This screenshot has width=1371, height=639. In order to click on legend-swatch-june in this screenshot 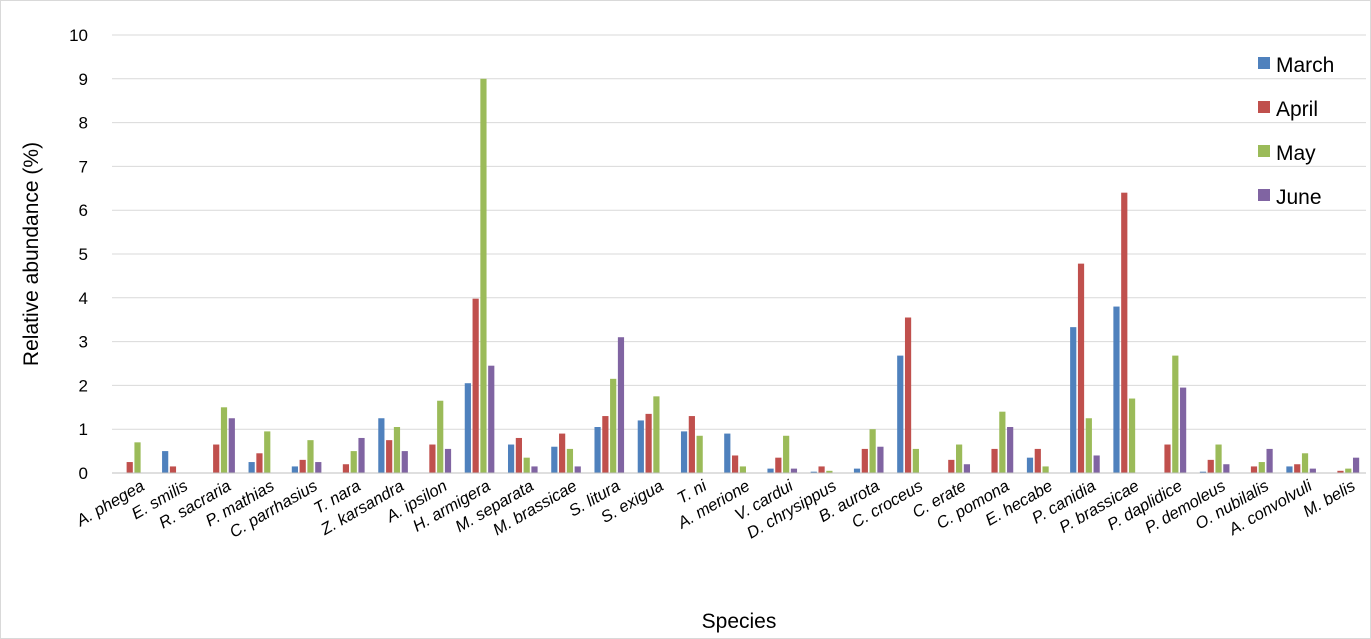, I will do `click(1264, 195)`.